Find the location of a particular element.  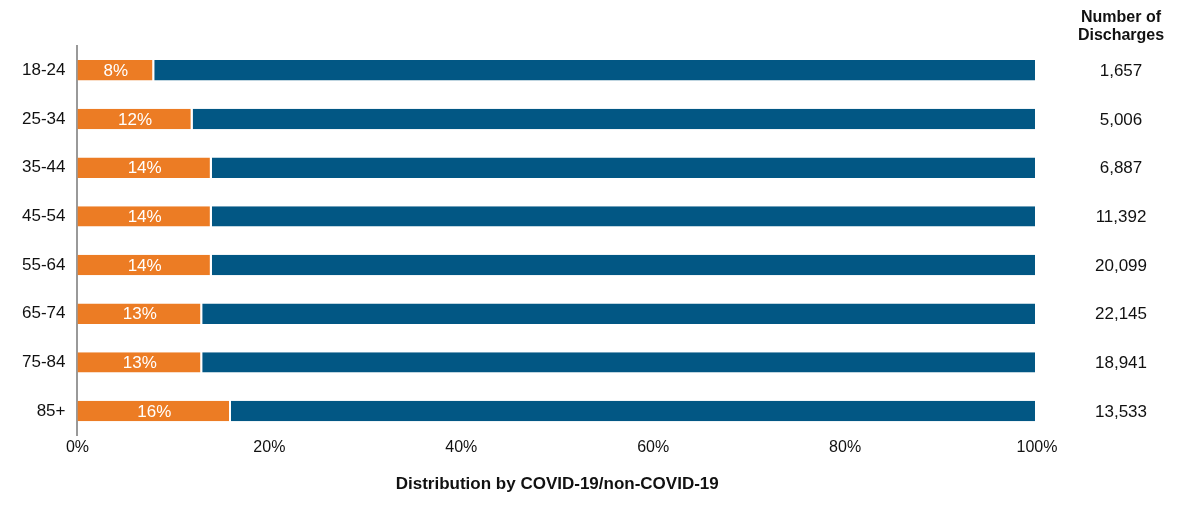

data-label: 12% is located at coordinates (135, 119).